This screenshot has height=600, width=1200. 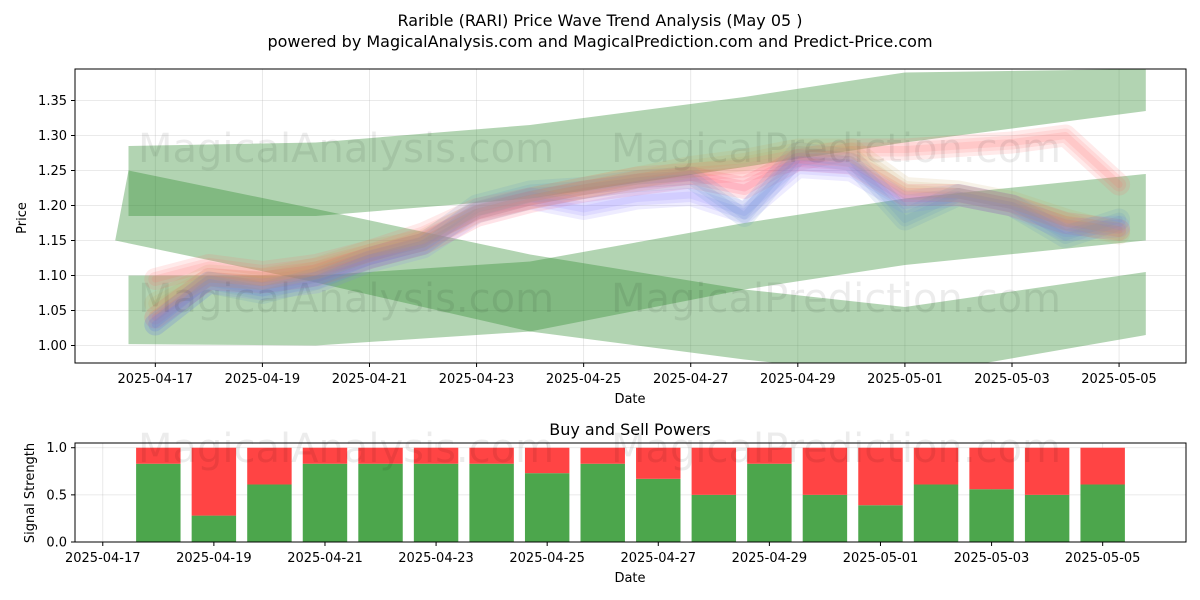 I want to click on price-x-tick-label: 2025-04-21, so click(x=370, y=379).